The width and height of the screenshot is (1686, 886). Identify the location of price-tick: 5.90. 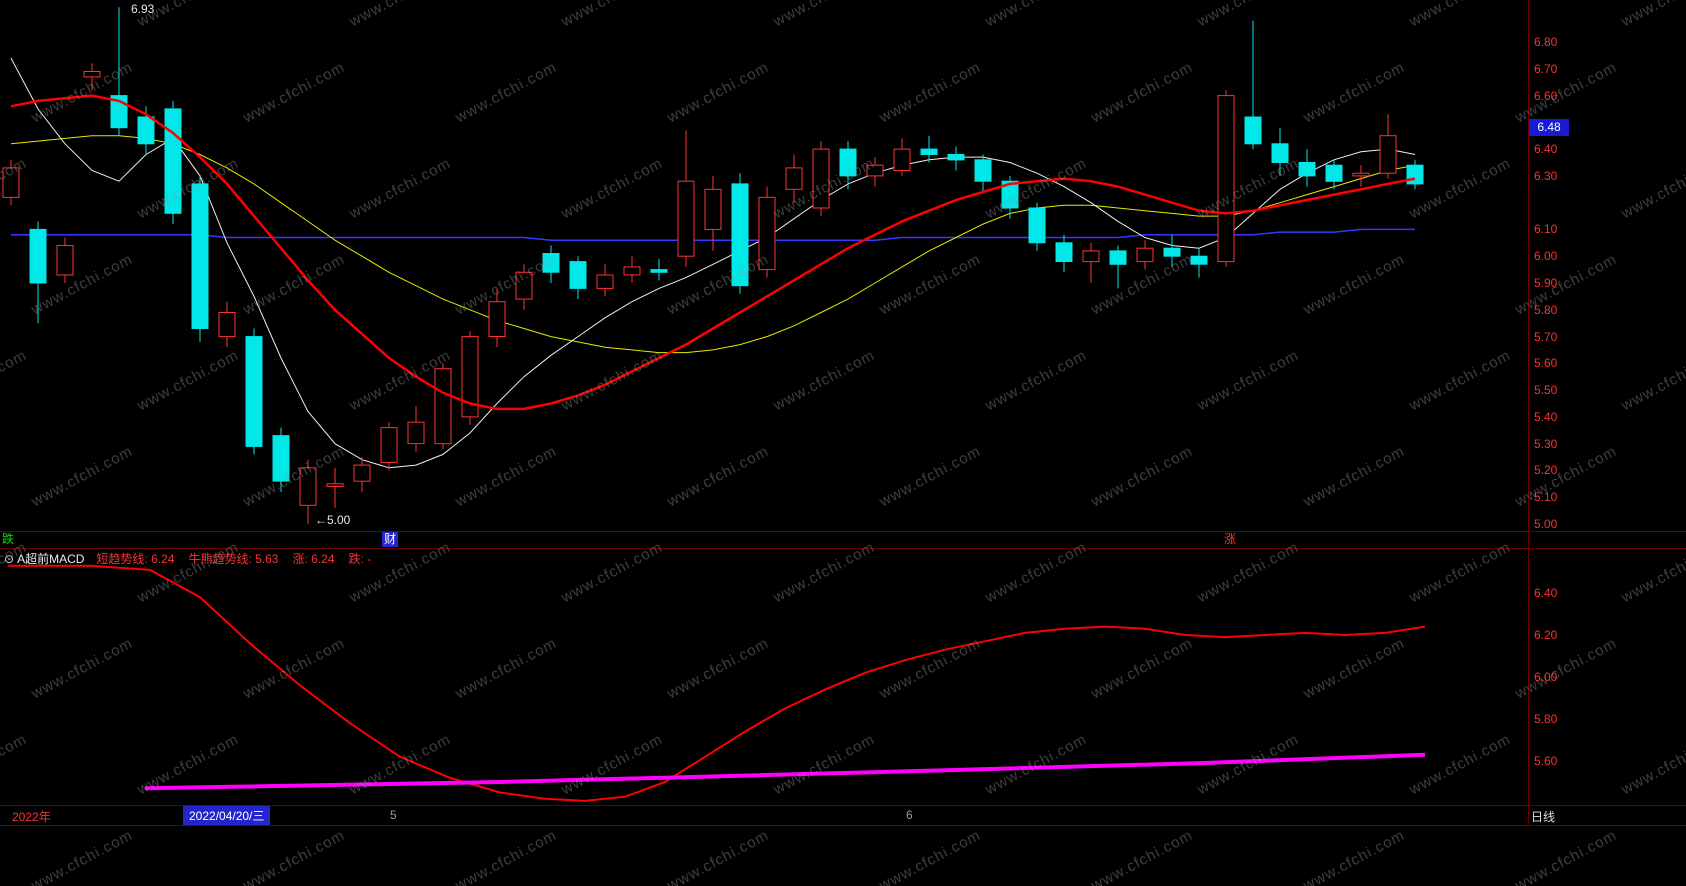
(1546, 283).